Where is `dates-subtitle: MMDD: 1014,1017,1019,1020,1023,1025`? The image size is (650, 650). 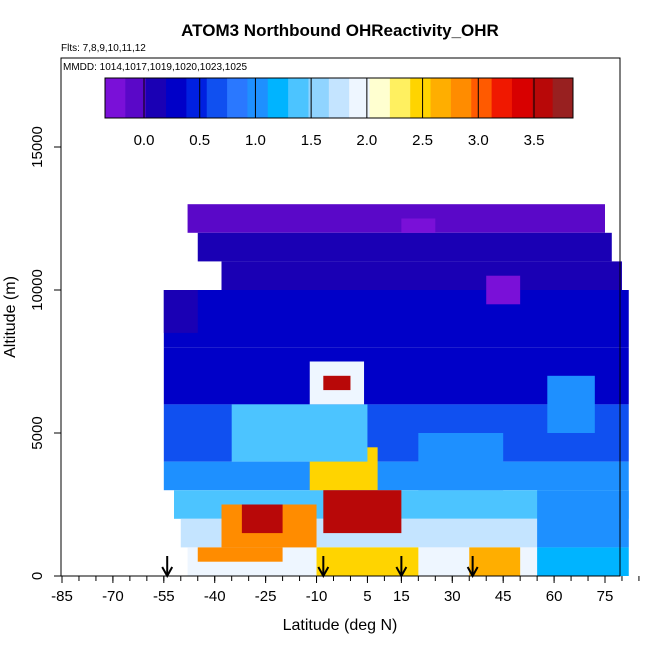
dates-subtitle: MMDD: 1014,1017,1019,1020,1023,1025 is located at coordinates (155, 67).